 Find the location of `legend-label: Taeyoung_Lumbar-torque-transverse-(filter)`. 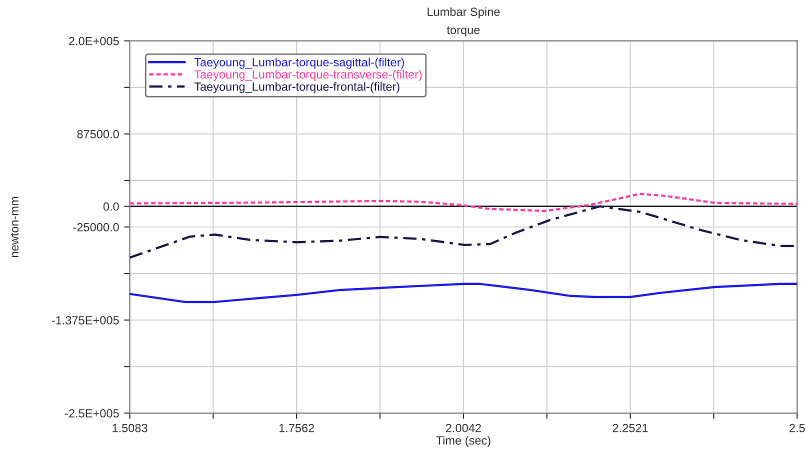

legend-label: Taeyoung_Lumbar-torque-transverse-(filter) is located at coordinates (308, 75).